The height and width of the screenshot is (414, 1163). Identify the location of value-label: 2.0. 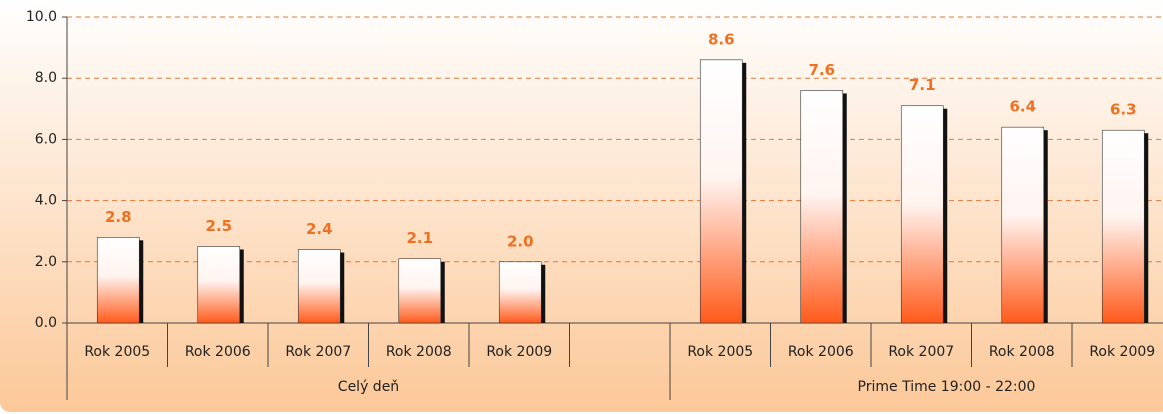
(520, 241).